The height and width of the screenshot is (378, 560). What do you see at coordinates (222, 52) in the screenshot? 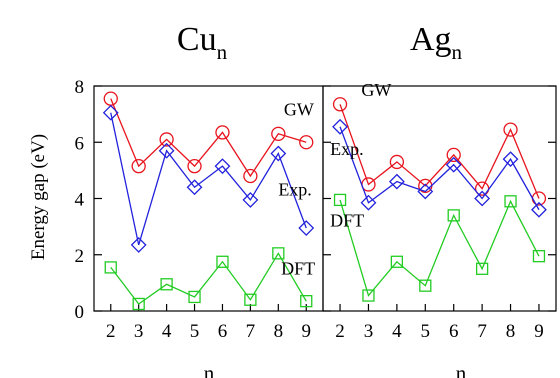
I see `panel-cu-title-sub: n` at bounding box center [222, 52].